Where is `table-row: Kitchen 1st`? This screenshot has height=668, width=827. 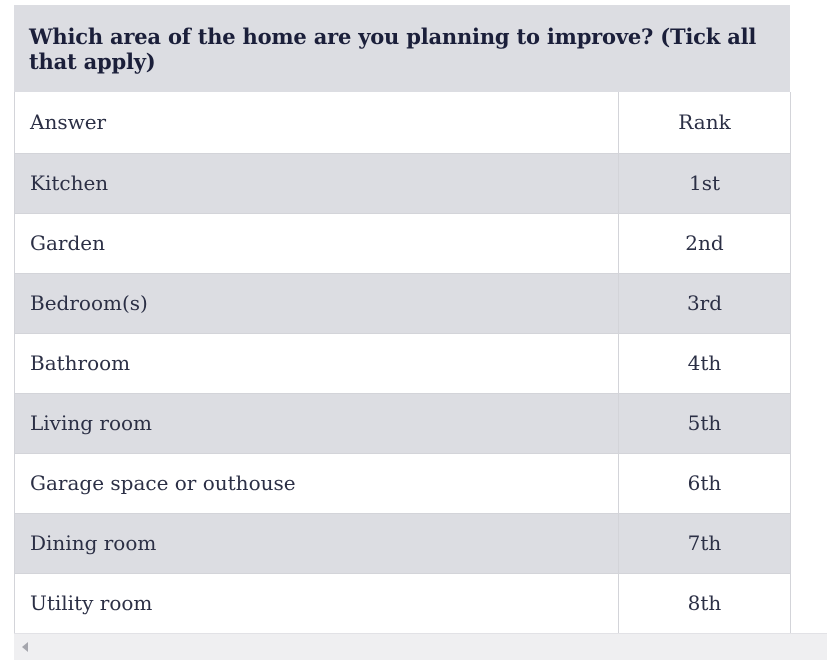 table-row: Kitchen 1st is located at coordinates (402, 183).